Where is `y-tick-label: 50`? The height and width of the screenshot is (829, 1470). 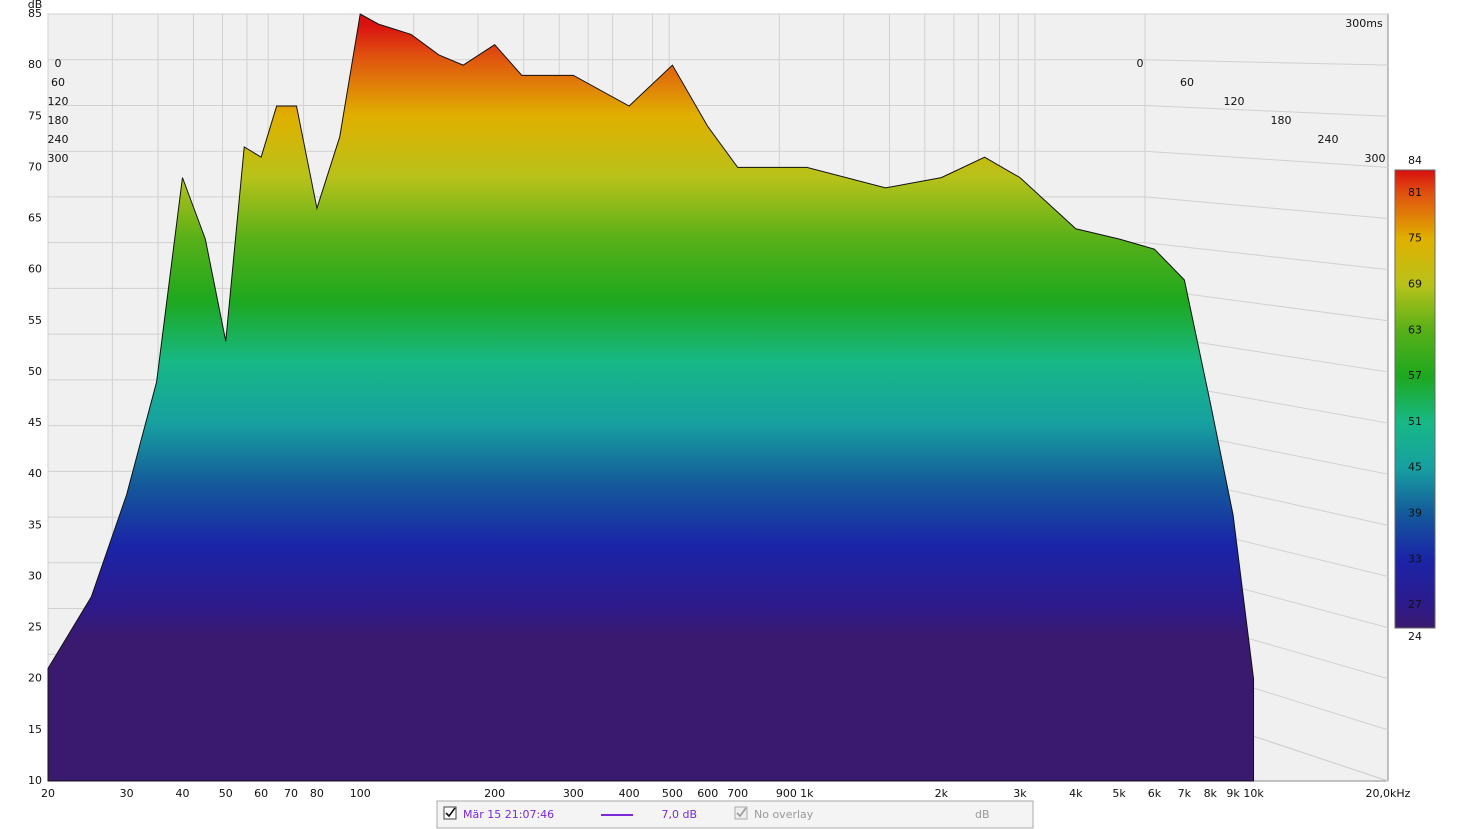 y-tick-label: 50 is located at coordinates (35, 371).